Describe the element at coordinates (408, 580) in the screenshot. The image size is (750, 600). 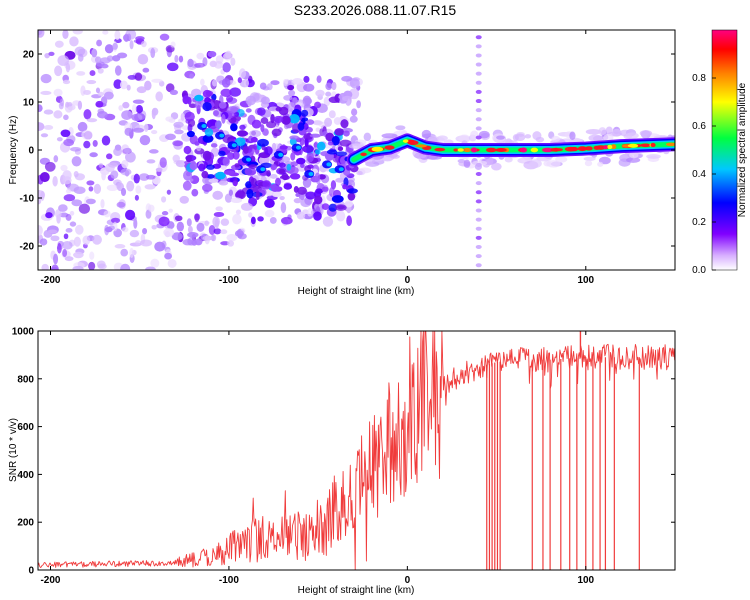
I see `snr-xtick-label: 0` at that location.